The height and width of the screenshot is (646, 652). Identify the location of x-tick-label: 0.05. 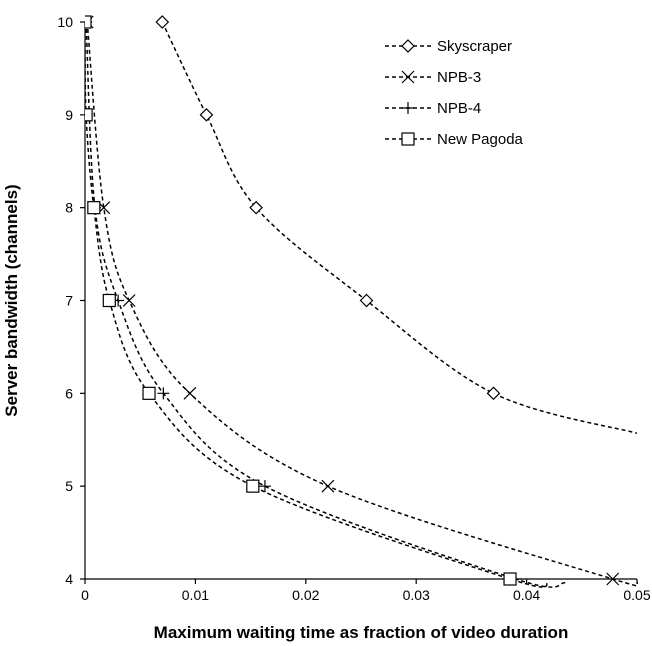
(636, 595).